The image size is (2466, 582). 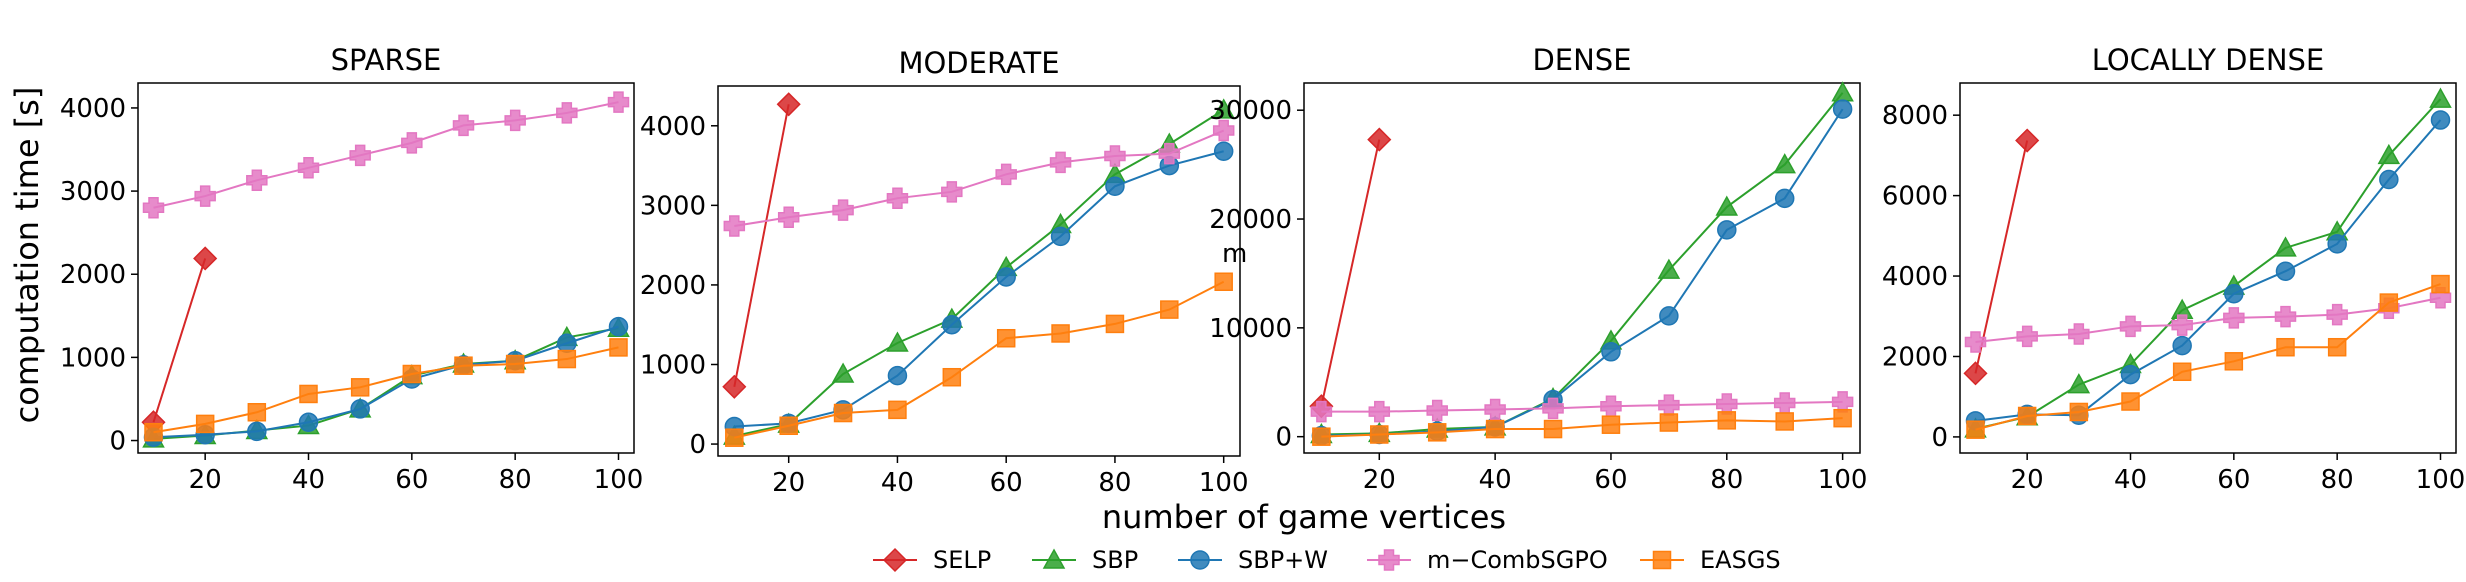 What do you see at coordinates (1283, 438) in the screenshot?
I see `y-tick-label: 0` at bounding box center [1283, 438].